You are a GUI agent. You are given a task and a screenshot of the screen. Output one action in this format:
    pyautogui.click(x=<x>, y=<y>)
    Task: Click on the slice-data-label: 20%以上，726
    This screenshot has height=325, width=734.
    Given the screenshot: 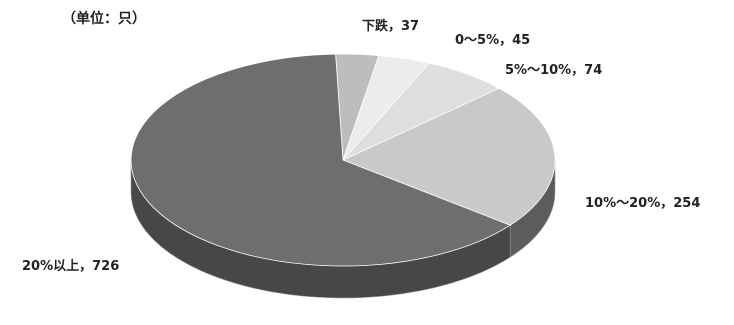 What is the action you would take?
    pyautogui.click(x=70, y=266)
    